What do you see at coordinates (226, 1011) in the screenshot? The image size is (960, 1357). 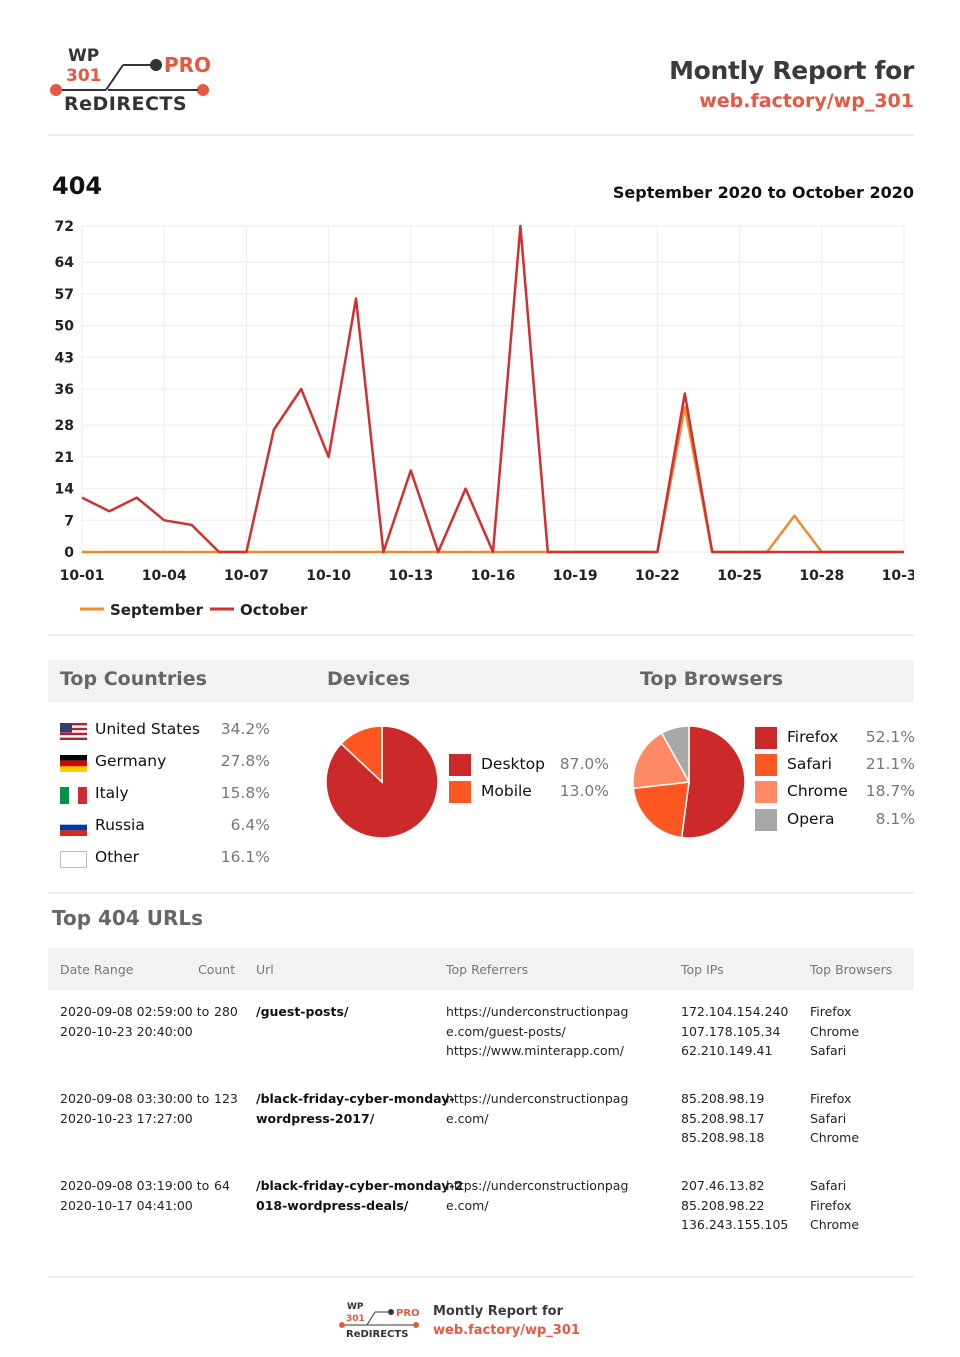 I see `count-cell: 280` at bounding box center [226, 1011].